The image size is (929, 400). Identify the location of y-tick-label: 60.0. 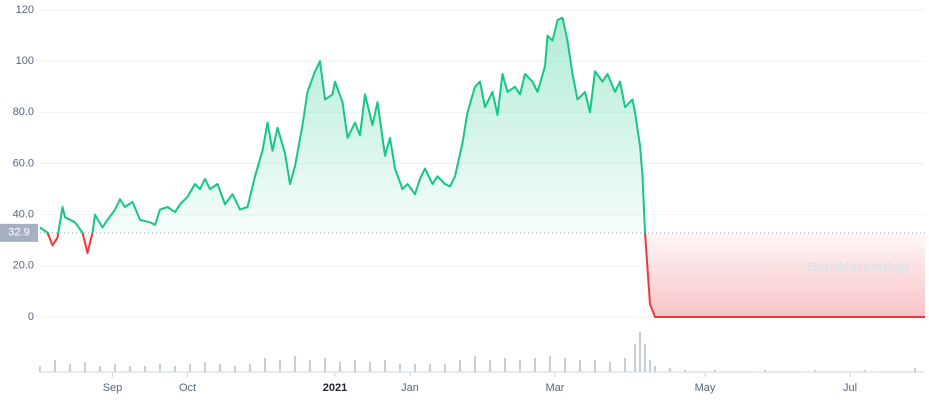
(23, 163).